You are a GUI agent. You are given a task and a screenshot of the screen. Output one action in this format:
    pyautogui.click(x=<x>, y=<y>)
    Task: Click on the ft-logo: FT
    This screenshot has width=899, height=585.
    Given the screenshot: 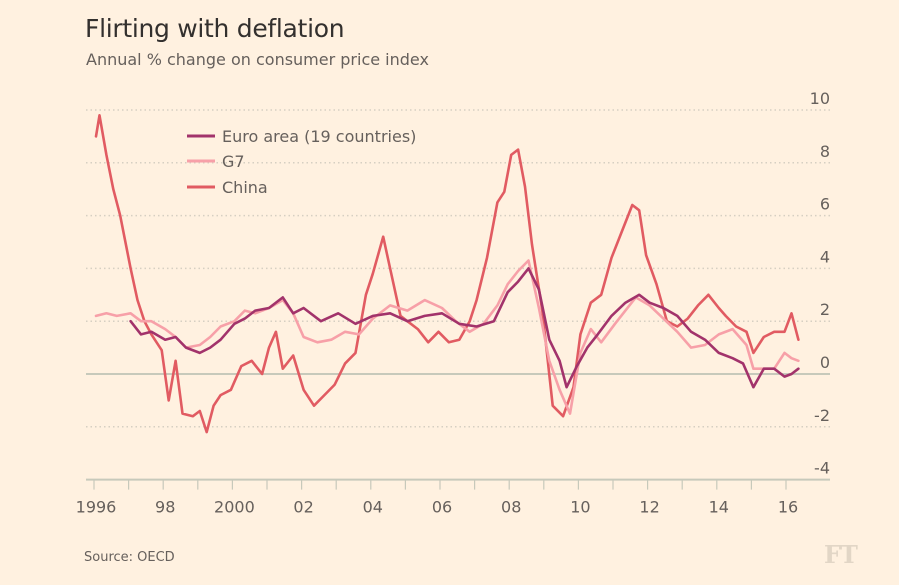 What is the action you would take?
    pyautogui.click(x=841, y=554)
    